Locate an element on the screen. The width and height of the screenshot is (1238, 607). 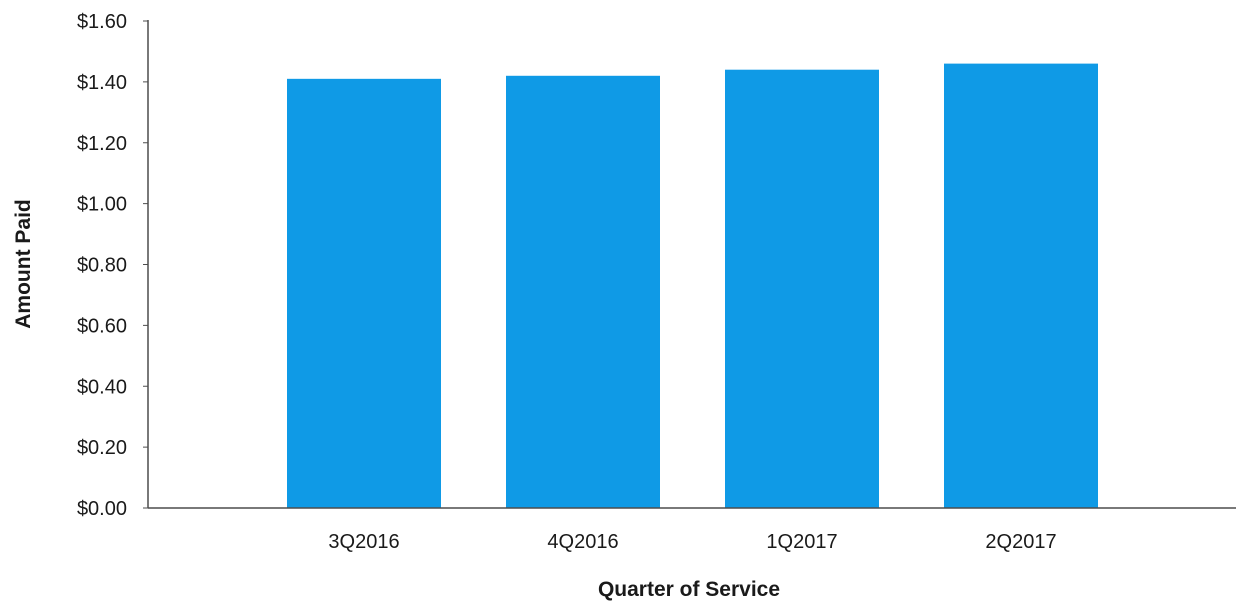
y-axis-title: Amount Paid is located at coordinates (23, 264).